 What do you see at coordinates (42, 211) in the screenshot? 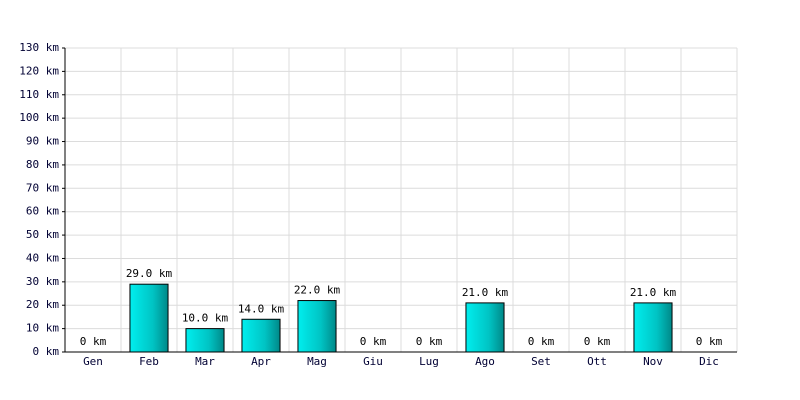
I see `y-tick-label: 60 km` at bounding box center [42, 211].